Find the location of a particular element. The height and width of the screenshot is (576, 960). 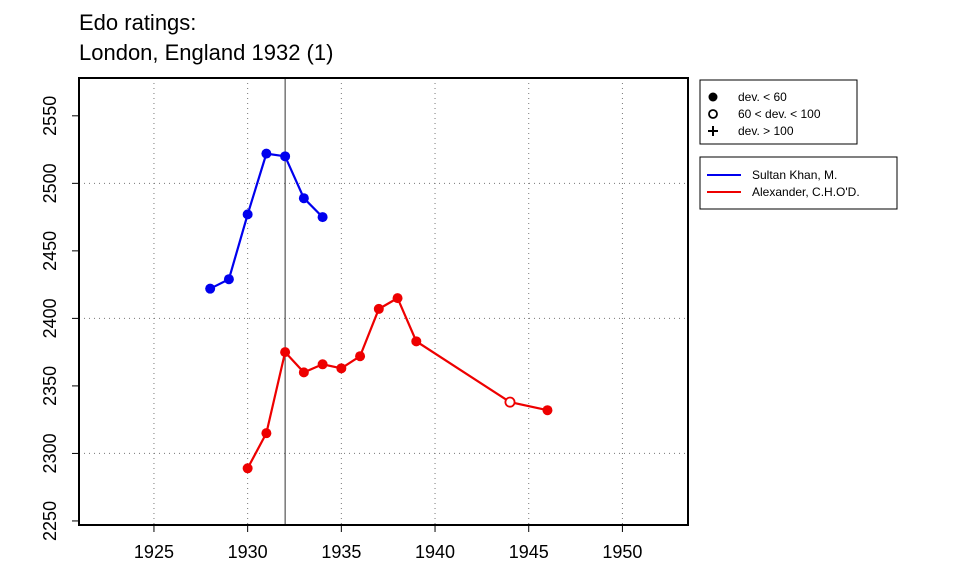

x-tick-label: 1935 is located at coordinates (341, 552).